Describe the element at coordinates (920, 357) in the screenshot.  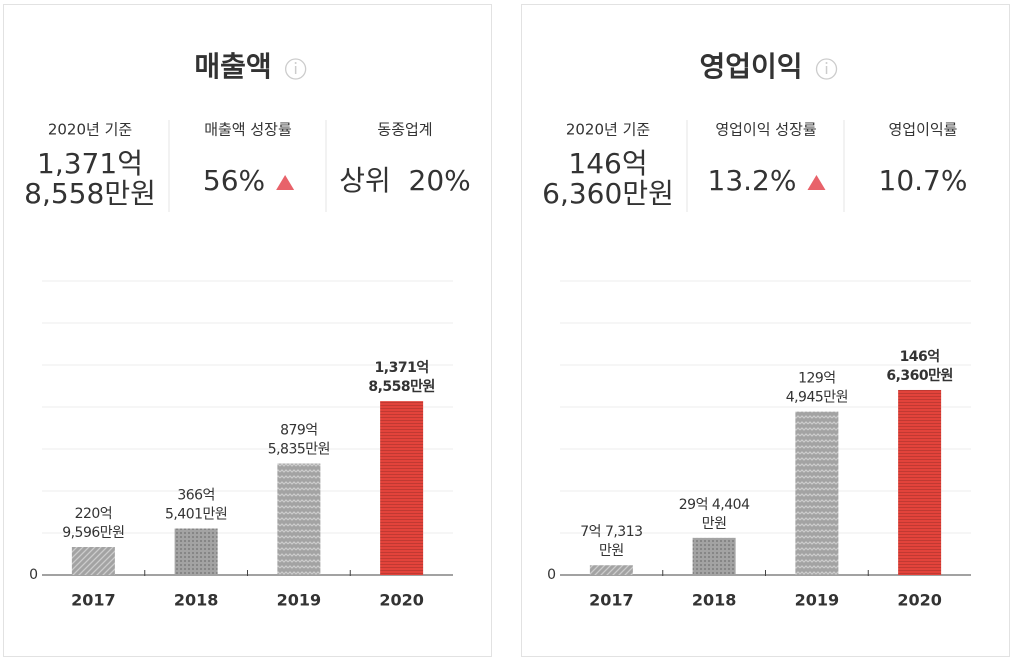
I see `value-label: 146억` at that location.